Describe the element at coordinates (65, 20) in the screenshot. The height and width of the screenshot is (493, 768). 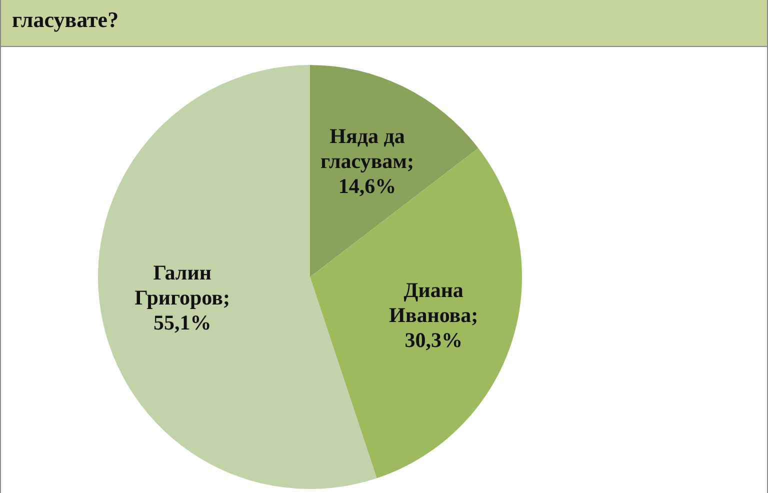
I see `chart-title: гласувате?` at that location.